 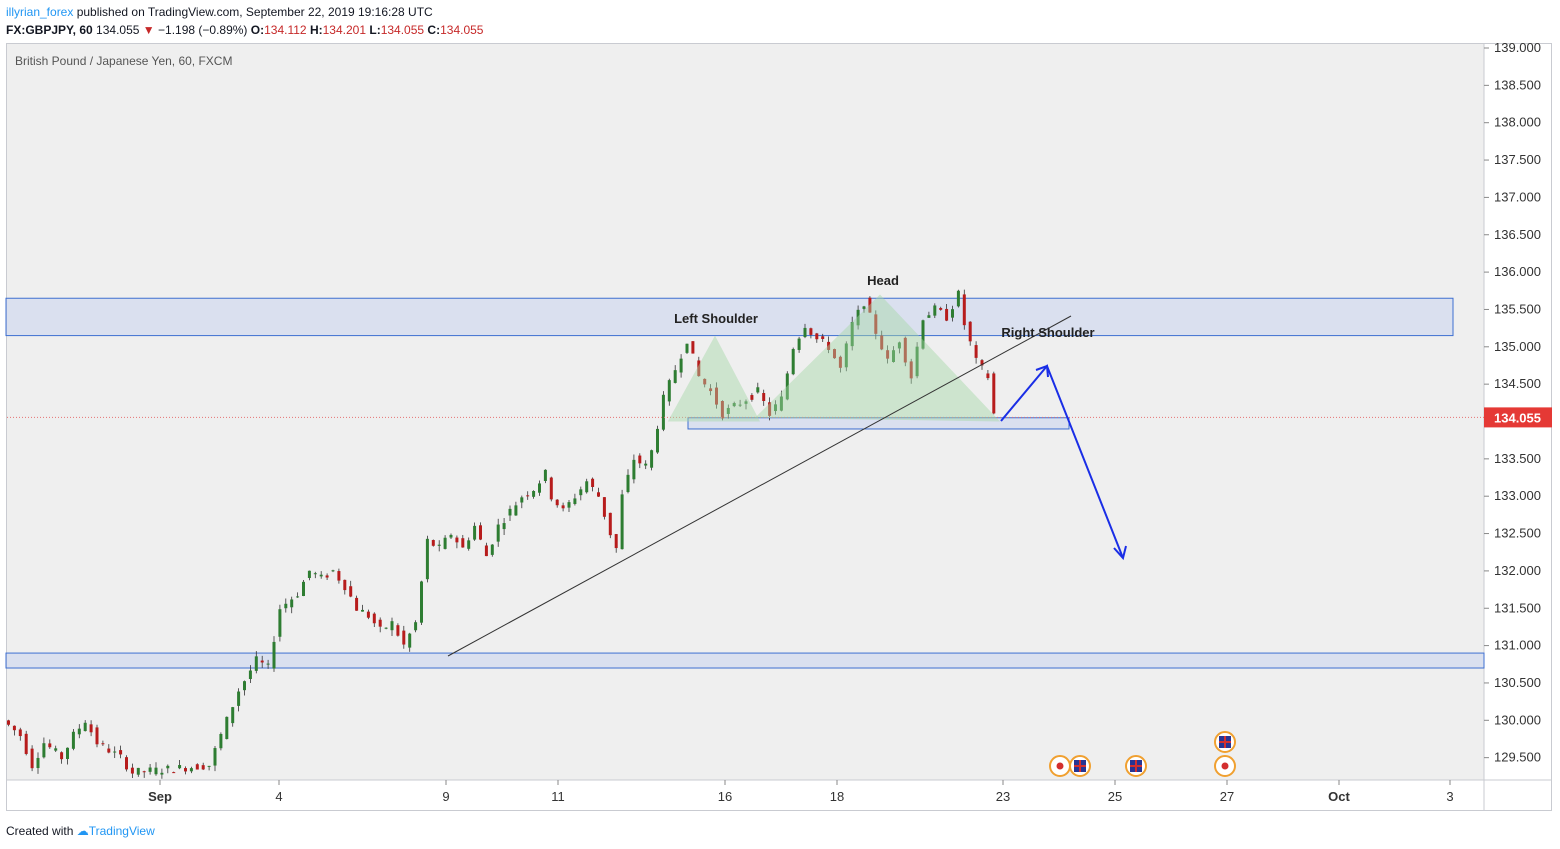 I want to click on change-value: −1.198 (−0.89%), so click(x=203, y=30).